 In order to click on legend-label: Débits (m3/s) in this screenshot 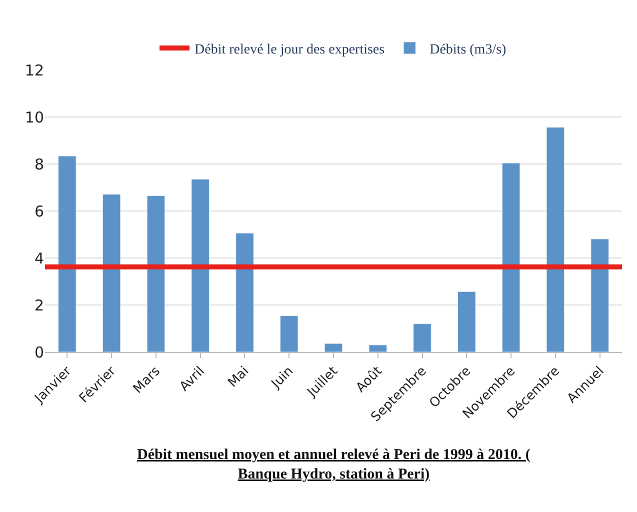, I will do `click(468, 50)`.